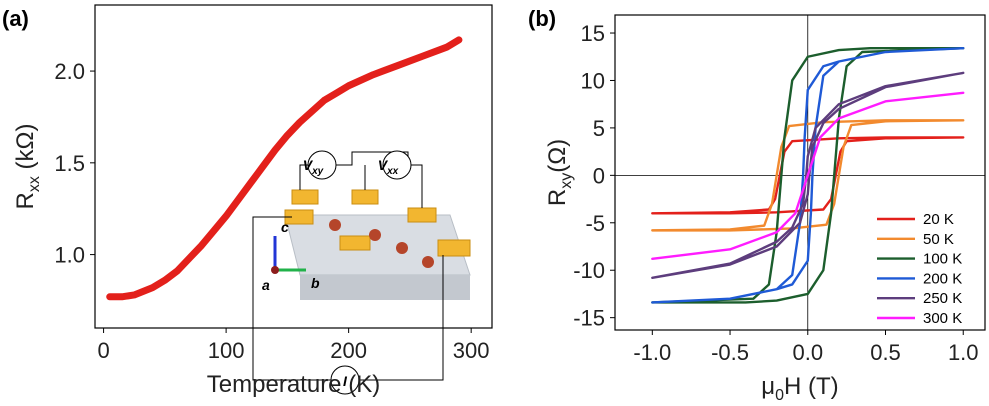  Describe the element at coordinates (593, 80) in the screenshot. I see `y-tick-label: 10` at that location.